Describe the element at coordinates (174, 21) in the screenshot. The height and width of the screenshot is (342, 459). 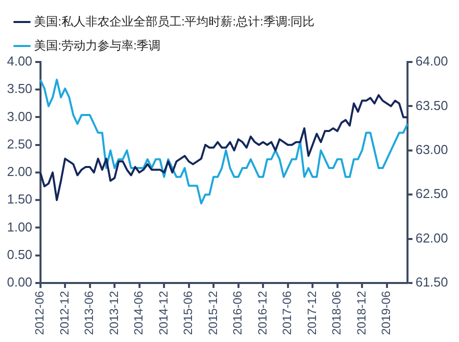
I see `legend-label: 美国:私人非农企业全部员工:平均时薪:总计:季调:同比` at that location.